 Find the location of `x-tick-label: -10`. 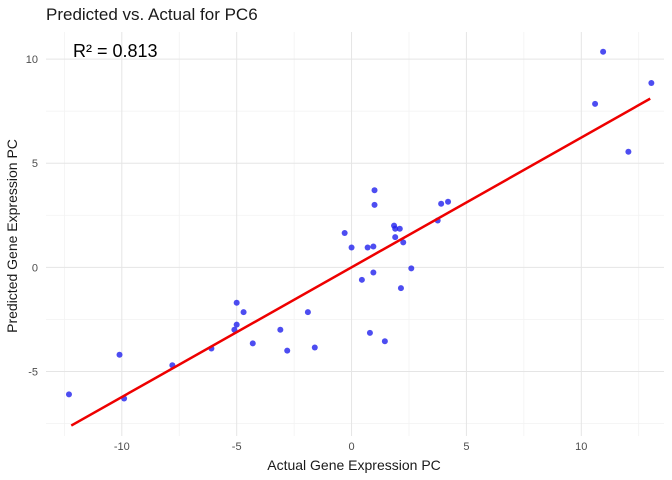

x-tick-label: -10 is located at coordinates (122, 447).